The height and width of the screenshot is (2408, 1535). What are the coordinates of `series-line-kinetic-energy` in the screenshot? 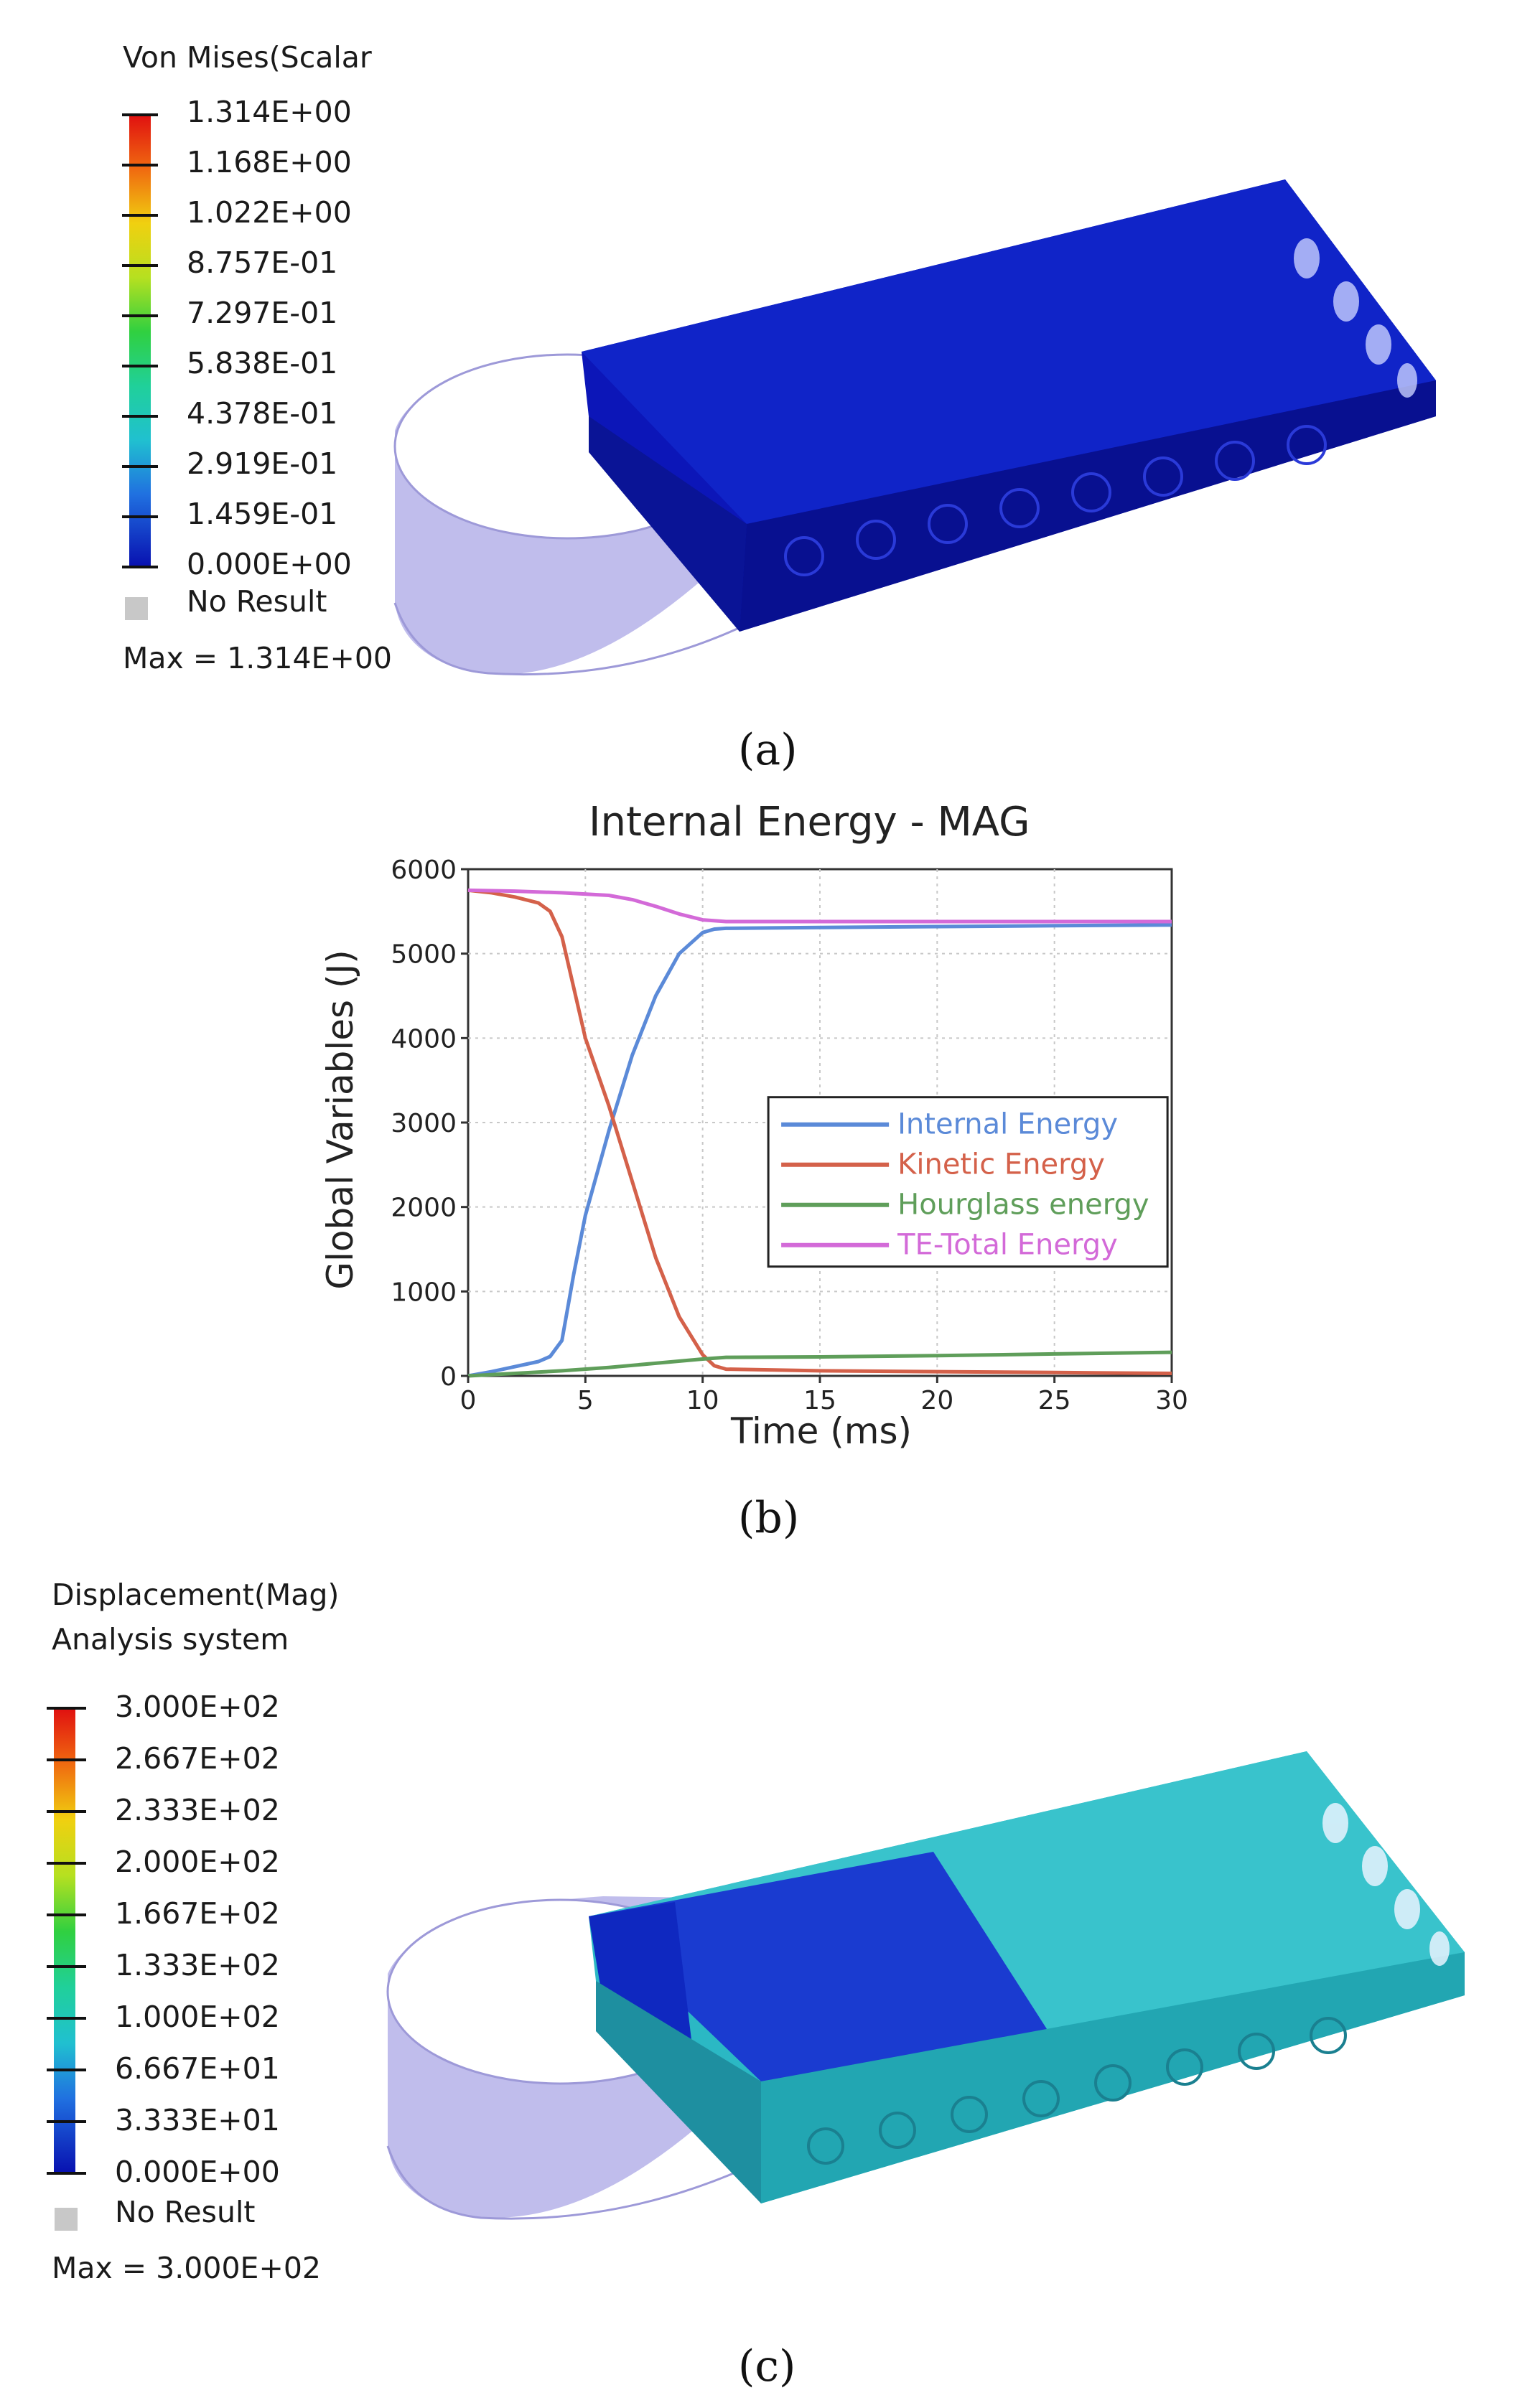 It's located at (819, 1132).